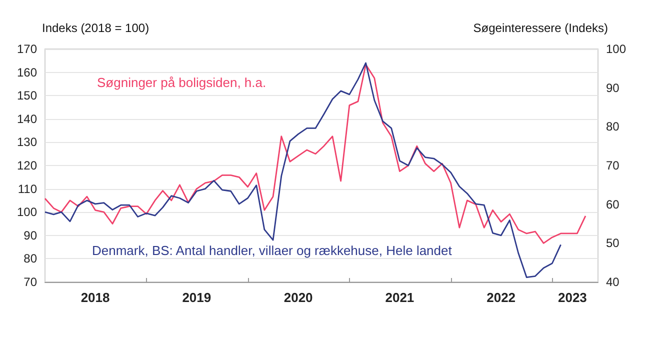 This screenshot has width=652, height=337. What do you see at coordinates (572, 297) in the screenshot?
I see `x-tick-label: 2023` at bounding box center [572, 297].